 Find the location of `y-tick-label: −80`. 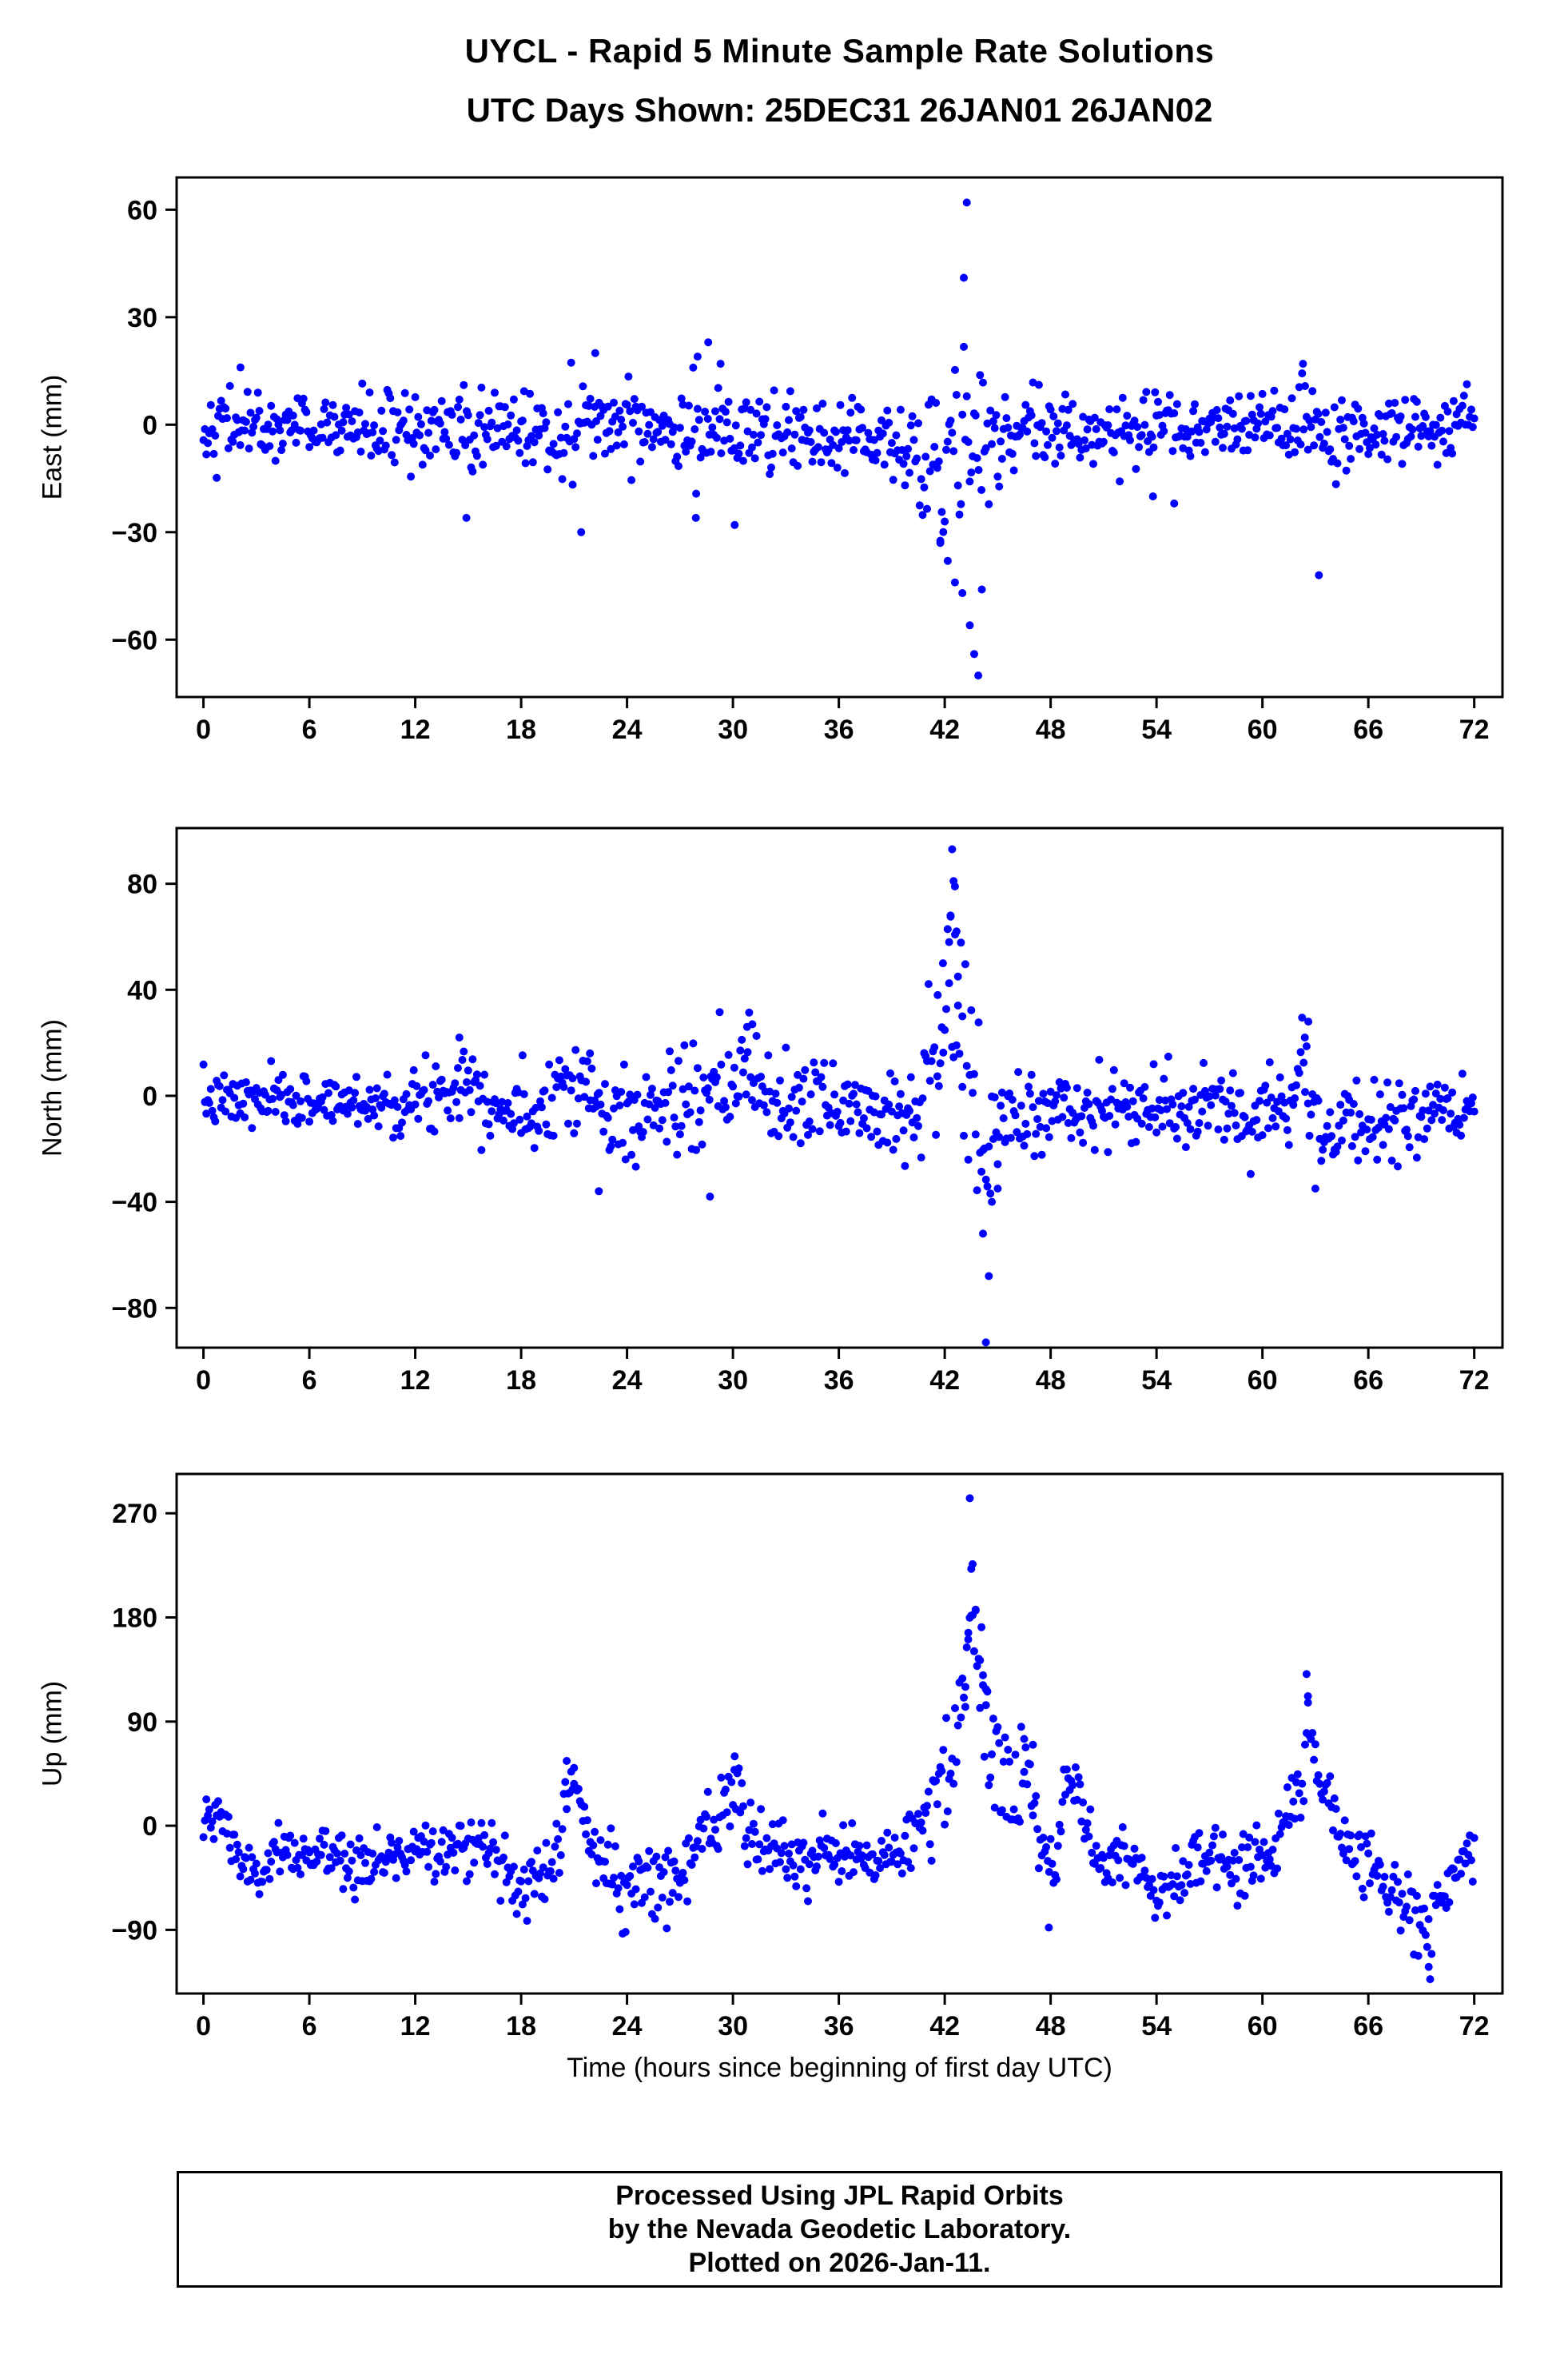

y-tick-label: −80 is located at coordinates (134, 1309).